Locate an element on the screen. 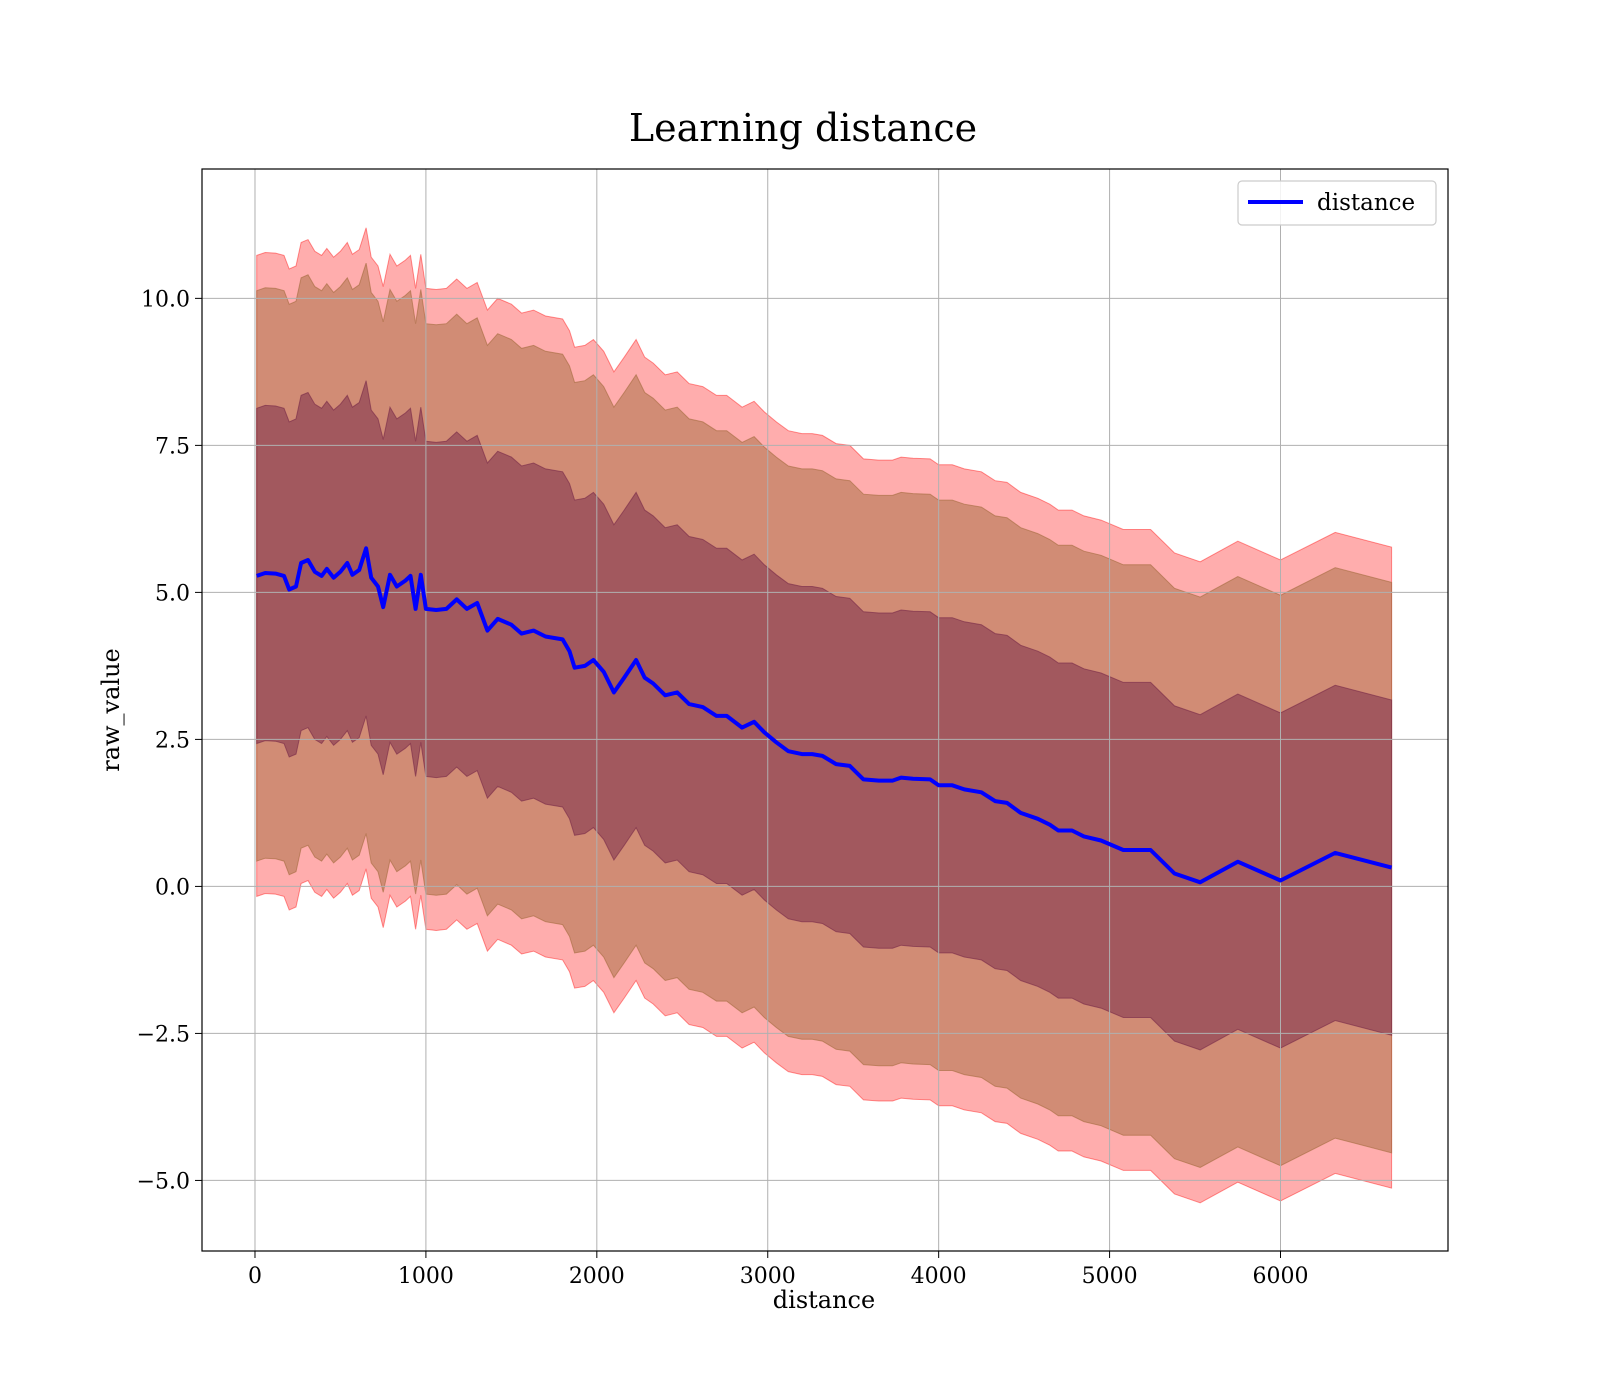 This screenshot has height=1400, width=1600. x-axis: 0 1000 2000 3000 4000 5000 6000 is located at coordinates (778, 1270).